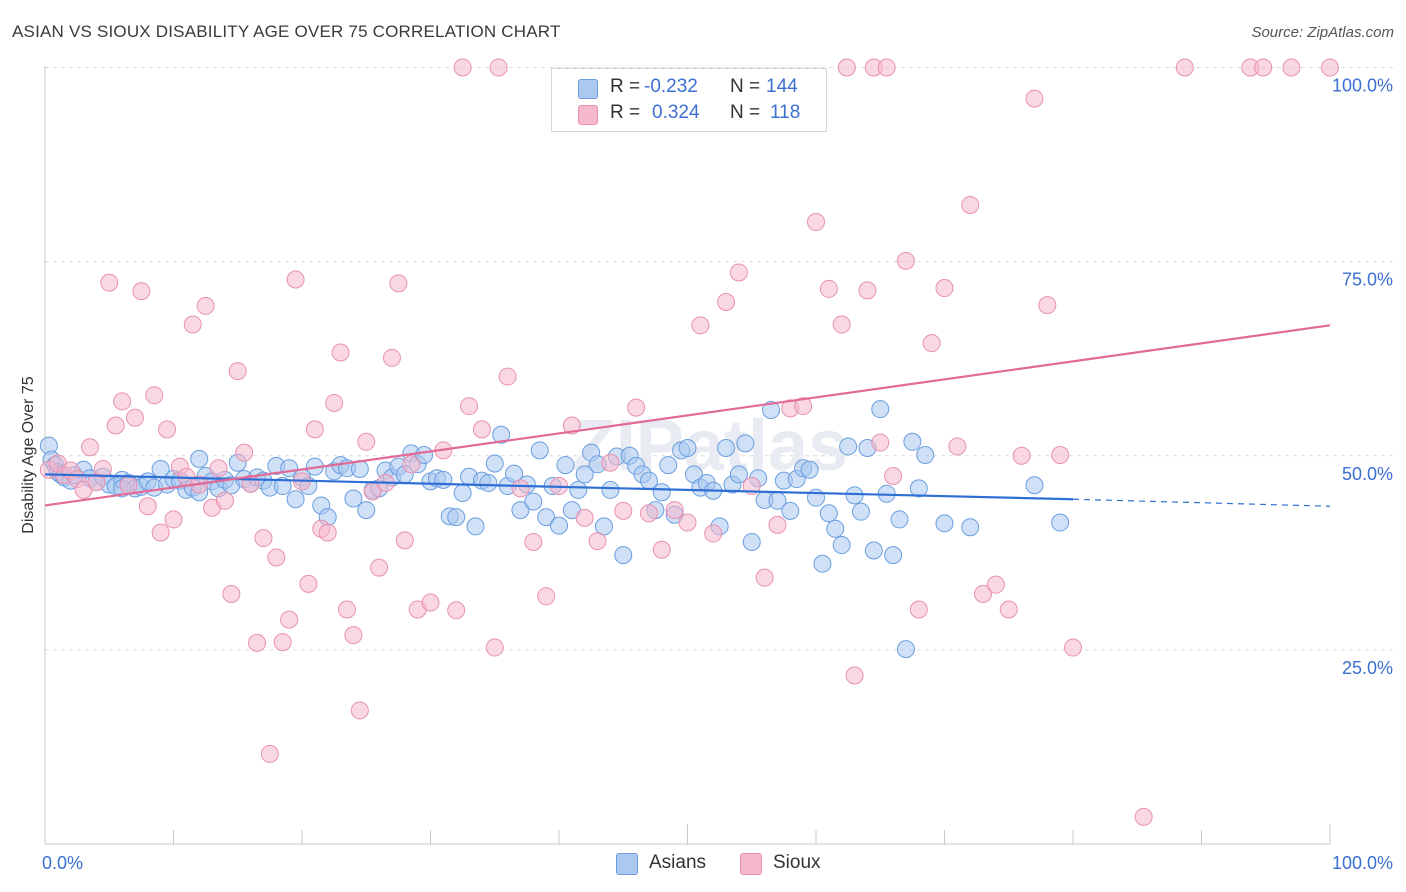 This screenshot has height=892, width=1406. I want to click on y-tick-label: 50.0%, so click(1367, 474).